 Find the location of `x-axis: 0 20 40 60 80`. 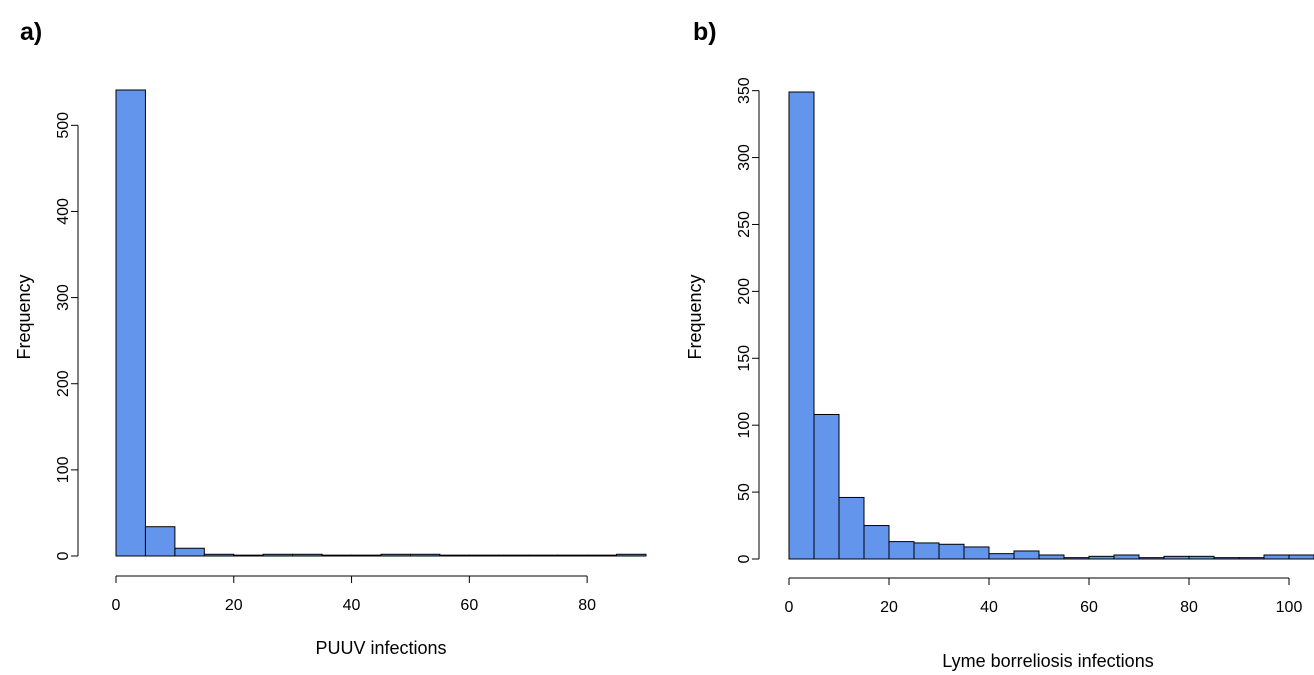

x-axis: 0 20 40 60 80 is located at coordinates (354, 594).